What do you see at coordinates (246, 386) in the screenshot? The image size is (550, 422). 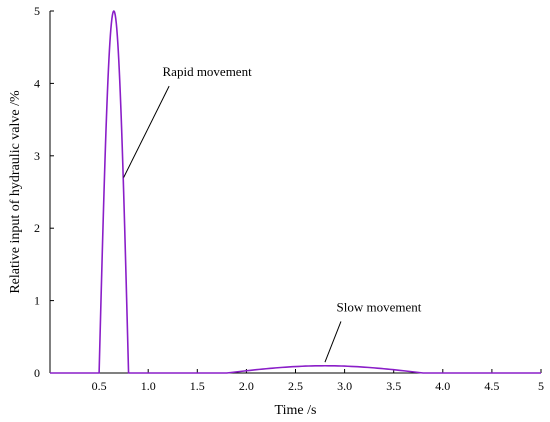 I see `x-tick-label: 2.0` at bounding box center [246, 386].